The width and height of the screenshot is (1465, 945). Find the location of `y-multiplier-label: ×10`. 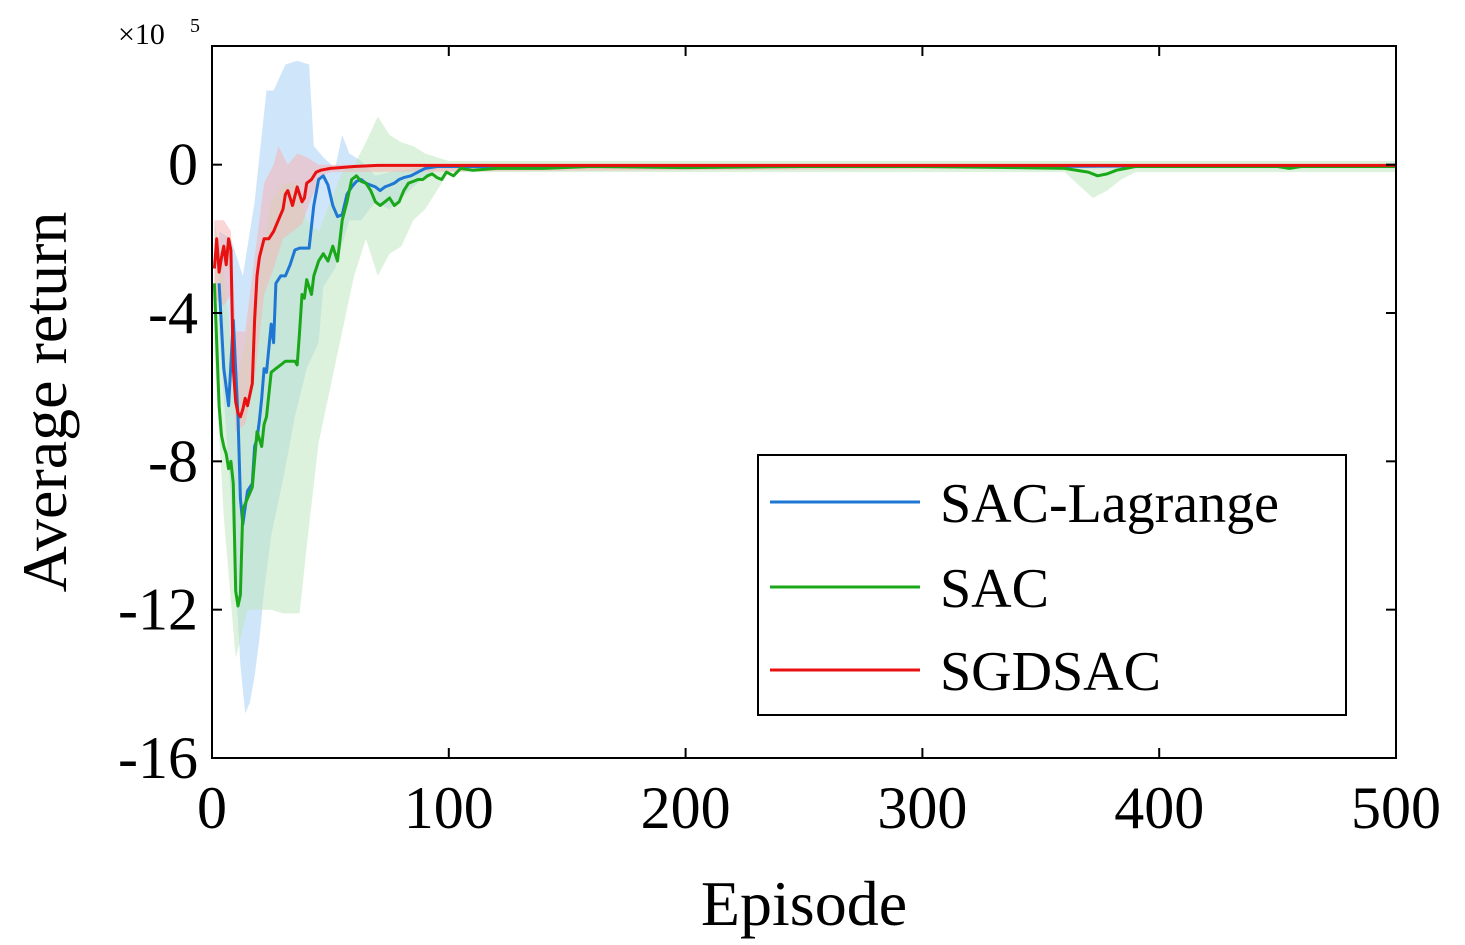

y-multiplier-label: ×10 is located at coordinates (141, 34).